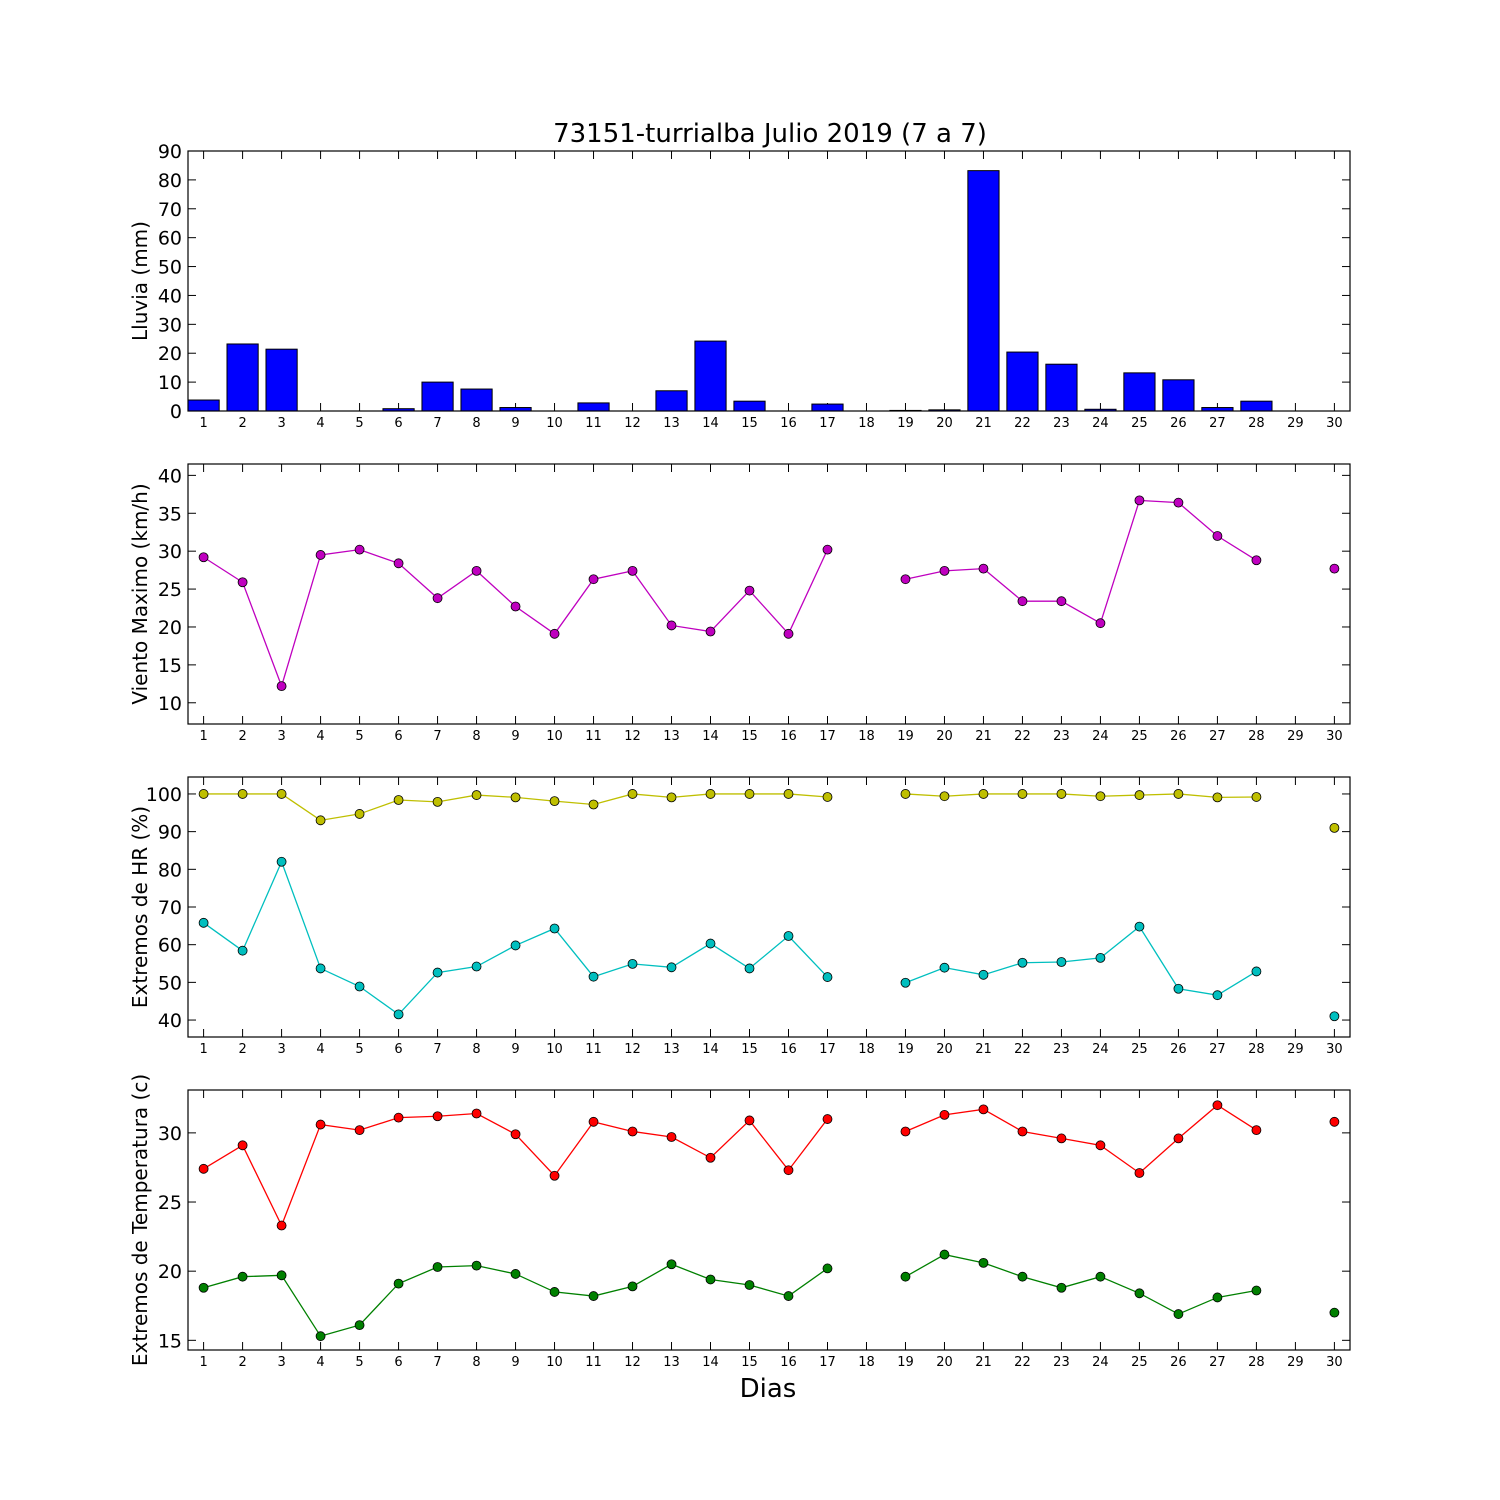 Image resolution: width=1500 pixels, height=1500 pixels. Describe the element at coordinates (1081, 795) in the screenshot. I see `series-line` at that location.